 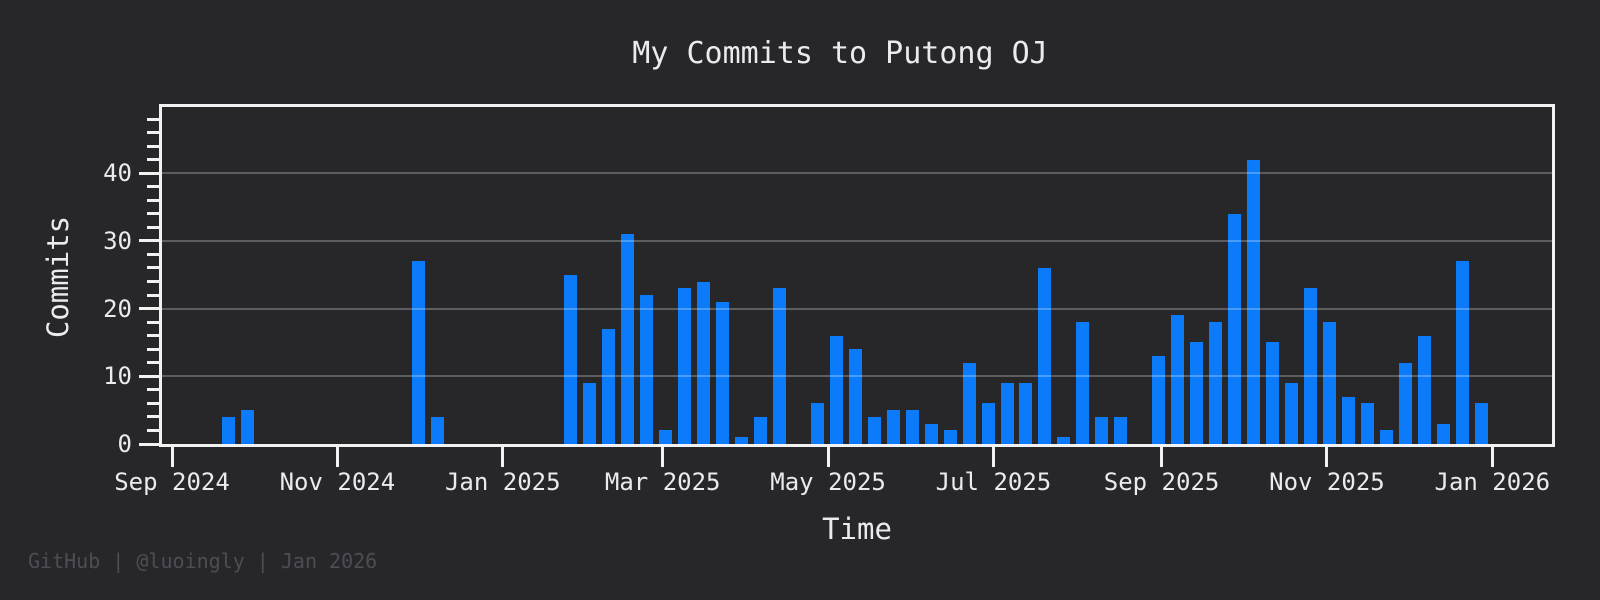 I want to click on x-axis-tick-label: Nov 2025, so click(x=1327, y=482).